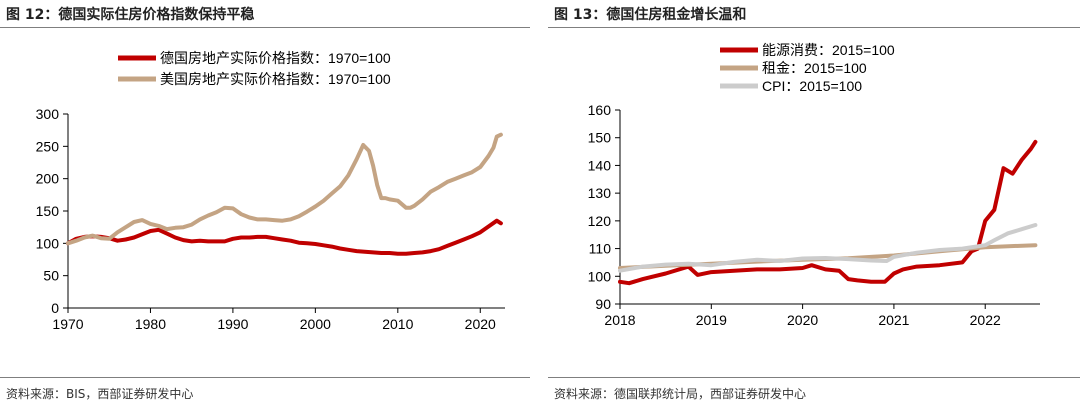  Describe the element at coordinates (600, 110) in the screenshot. I see `fig13-y-tick-label: 160` at that location.